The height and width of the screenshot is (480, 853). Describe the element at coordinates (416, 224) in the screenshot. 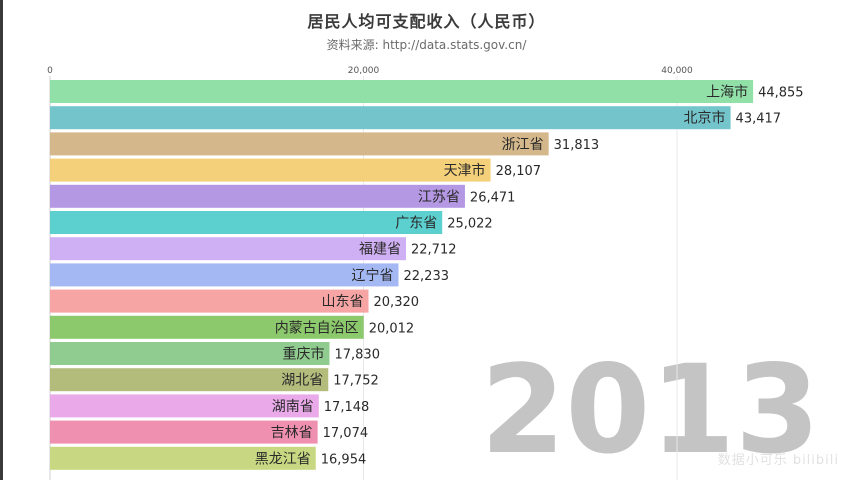

I see `bar-category-label: 广东省` at that location.